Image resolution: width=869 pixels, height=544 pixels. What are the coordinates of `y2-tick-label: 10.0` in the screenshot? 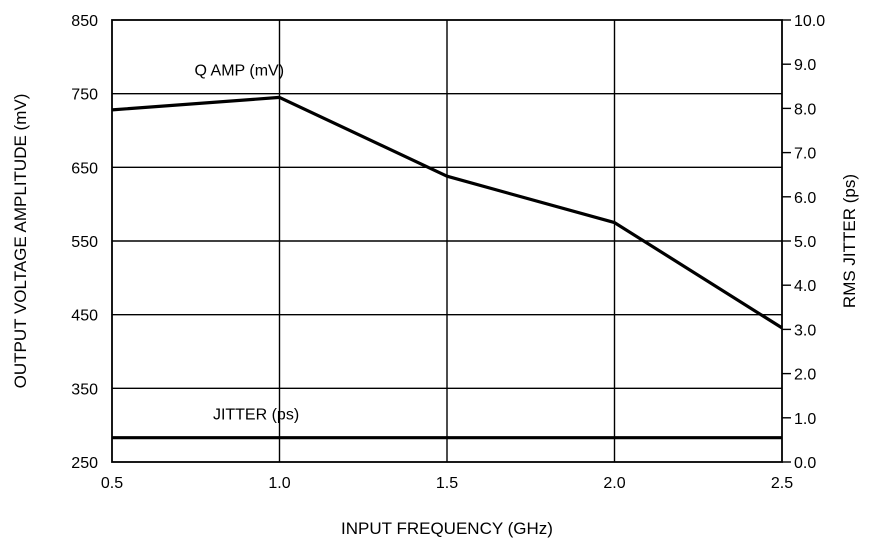 It's located at (809, 21).